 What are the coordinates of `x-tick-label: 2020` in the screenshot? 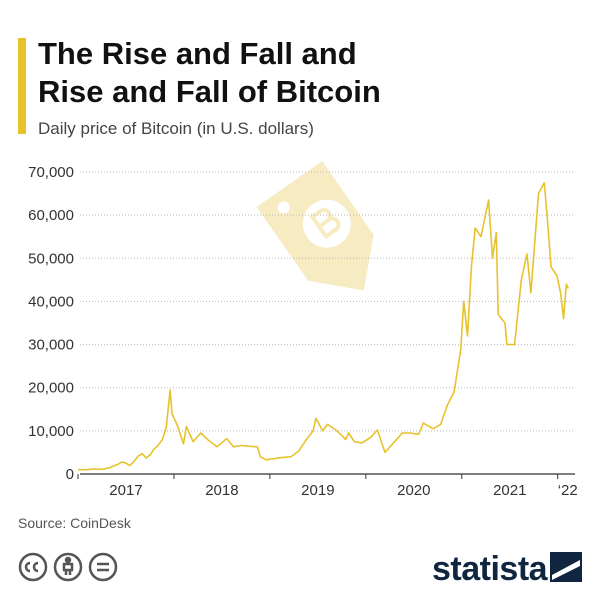 It's located at (413, 490).